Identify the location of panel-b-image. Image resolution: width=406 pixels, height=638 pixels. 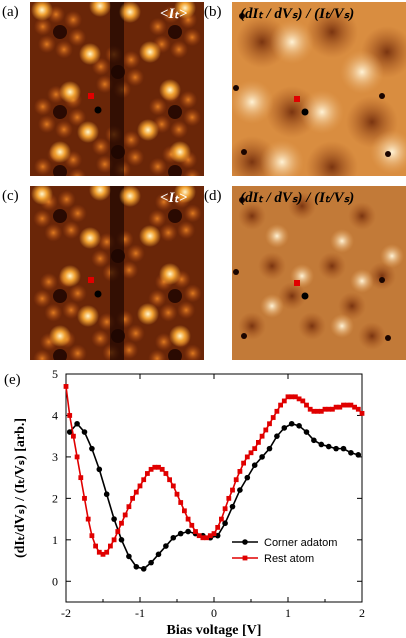
(319, 89).